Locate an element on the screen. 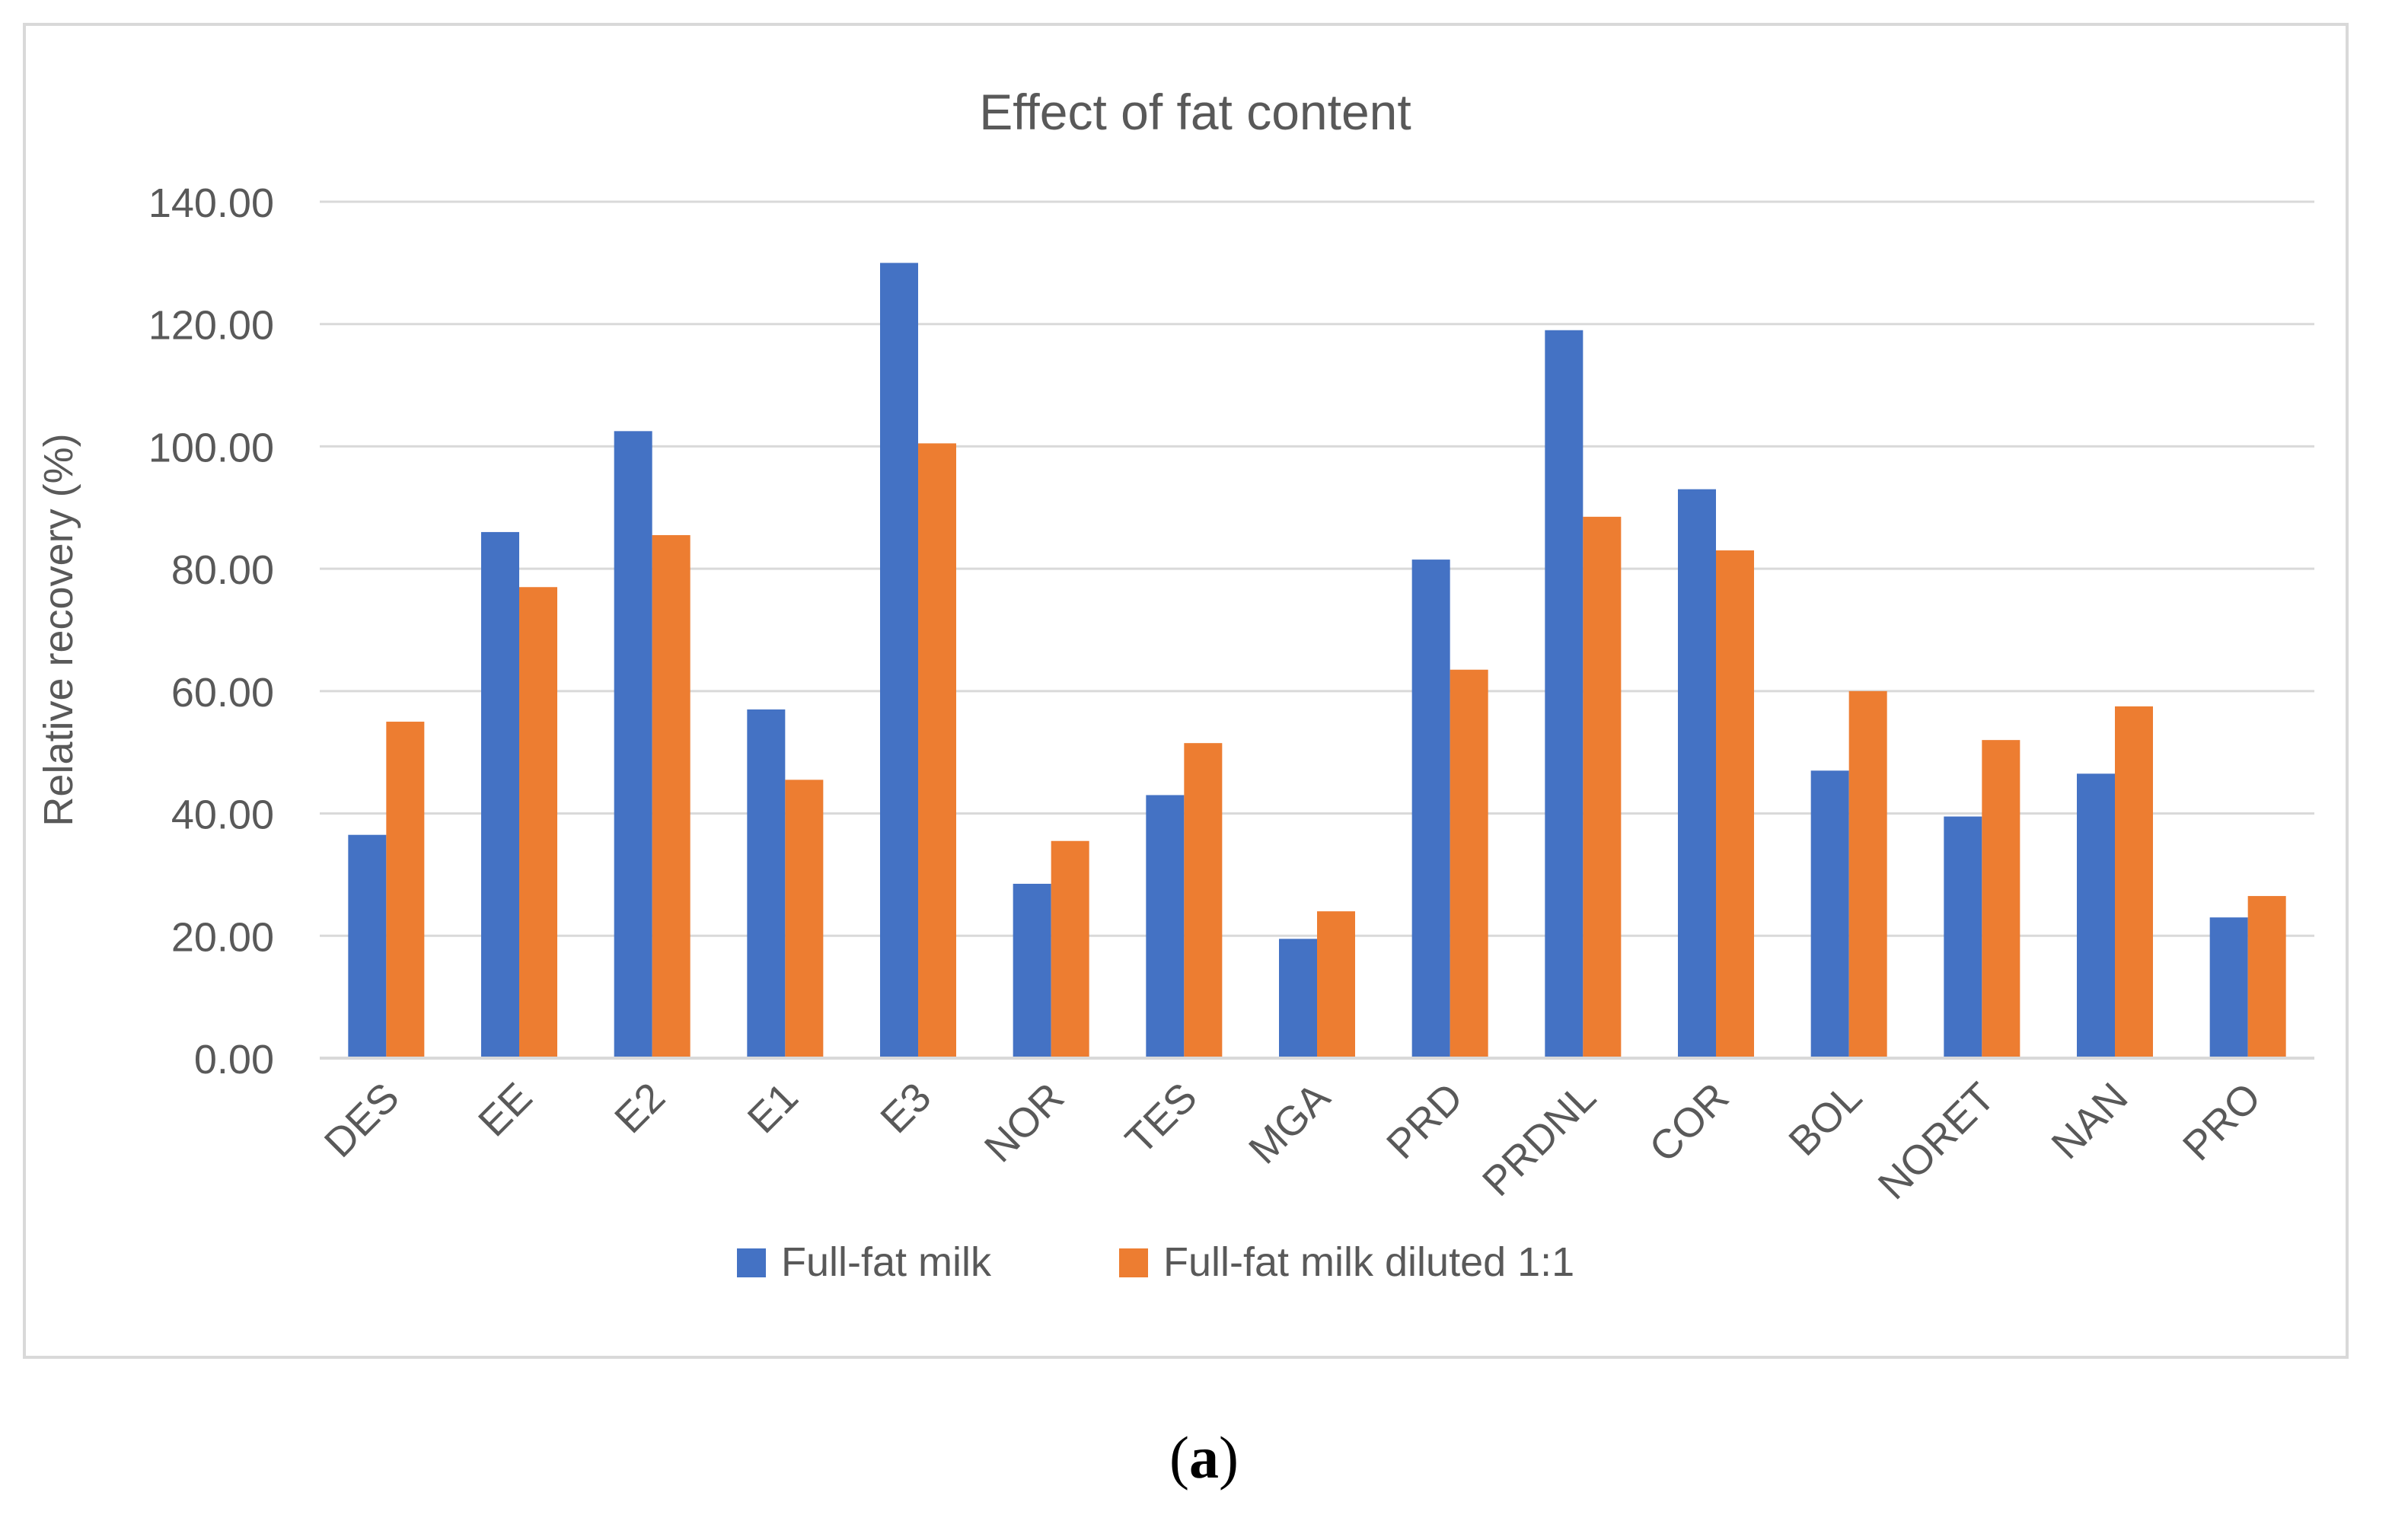  y-tick-label: 120.00 is located at coordinates (211, 326).